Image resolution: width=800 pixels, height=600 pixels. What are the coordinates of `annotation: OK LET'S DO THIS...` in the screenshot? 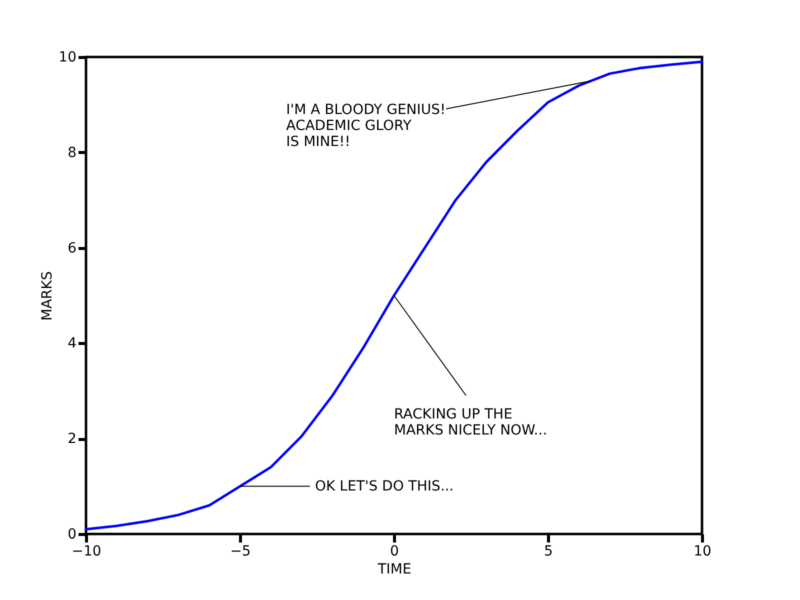 It's located at (384, 486).